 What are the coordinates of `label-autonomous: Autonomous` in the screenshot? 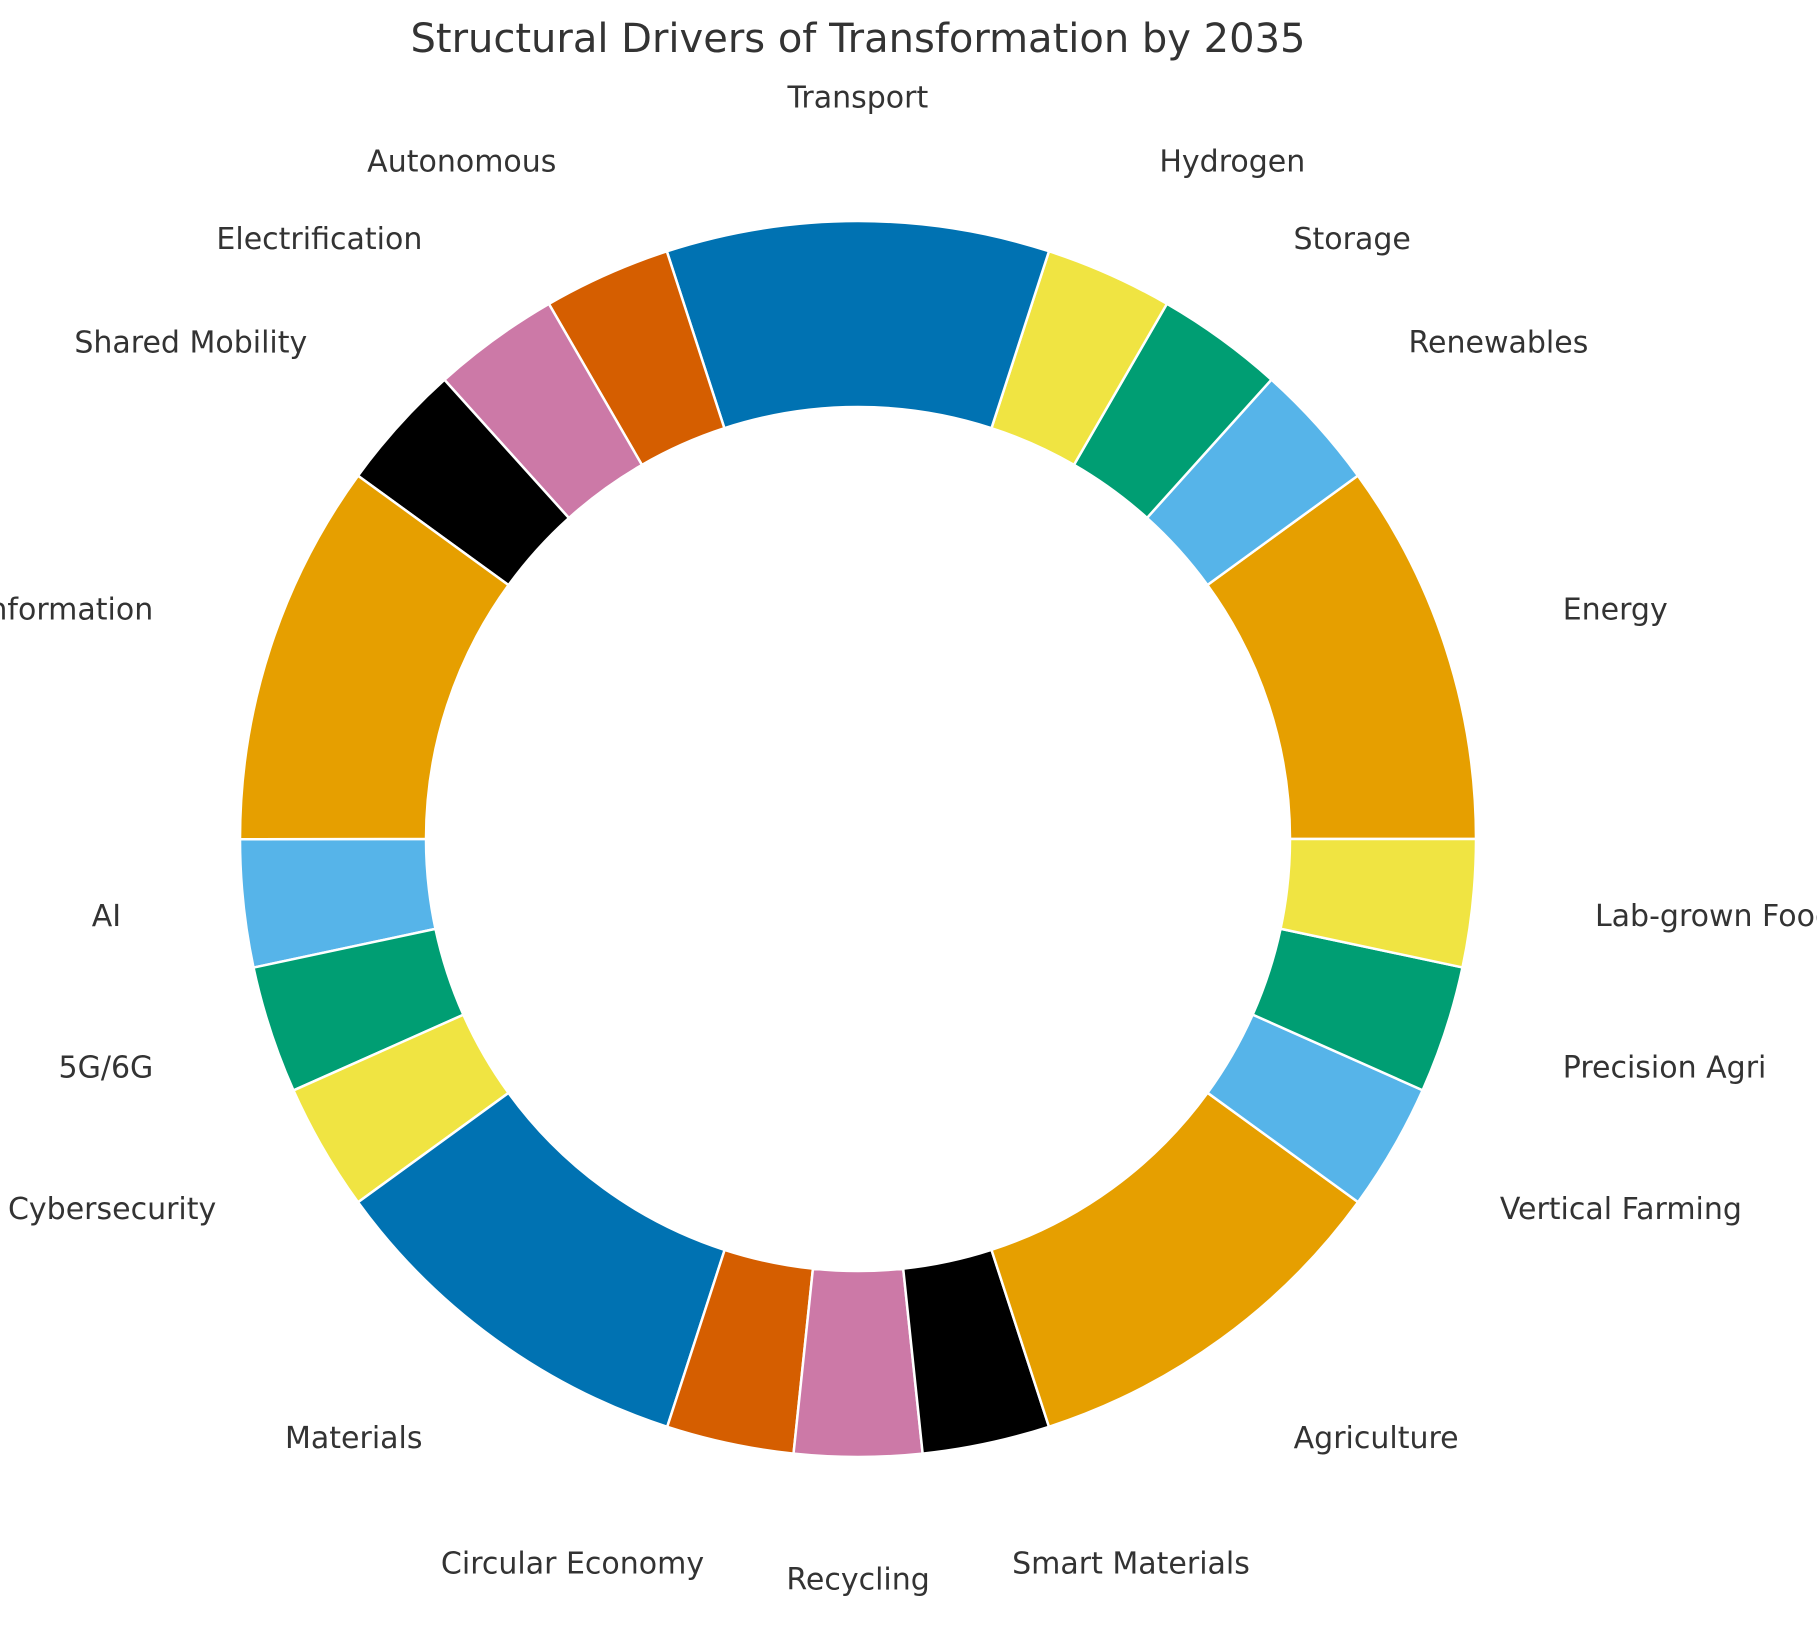 It's located at (461, 162).